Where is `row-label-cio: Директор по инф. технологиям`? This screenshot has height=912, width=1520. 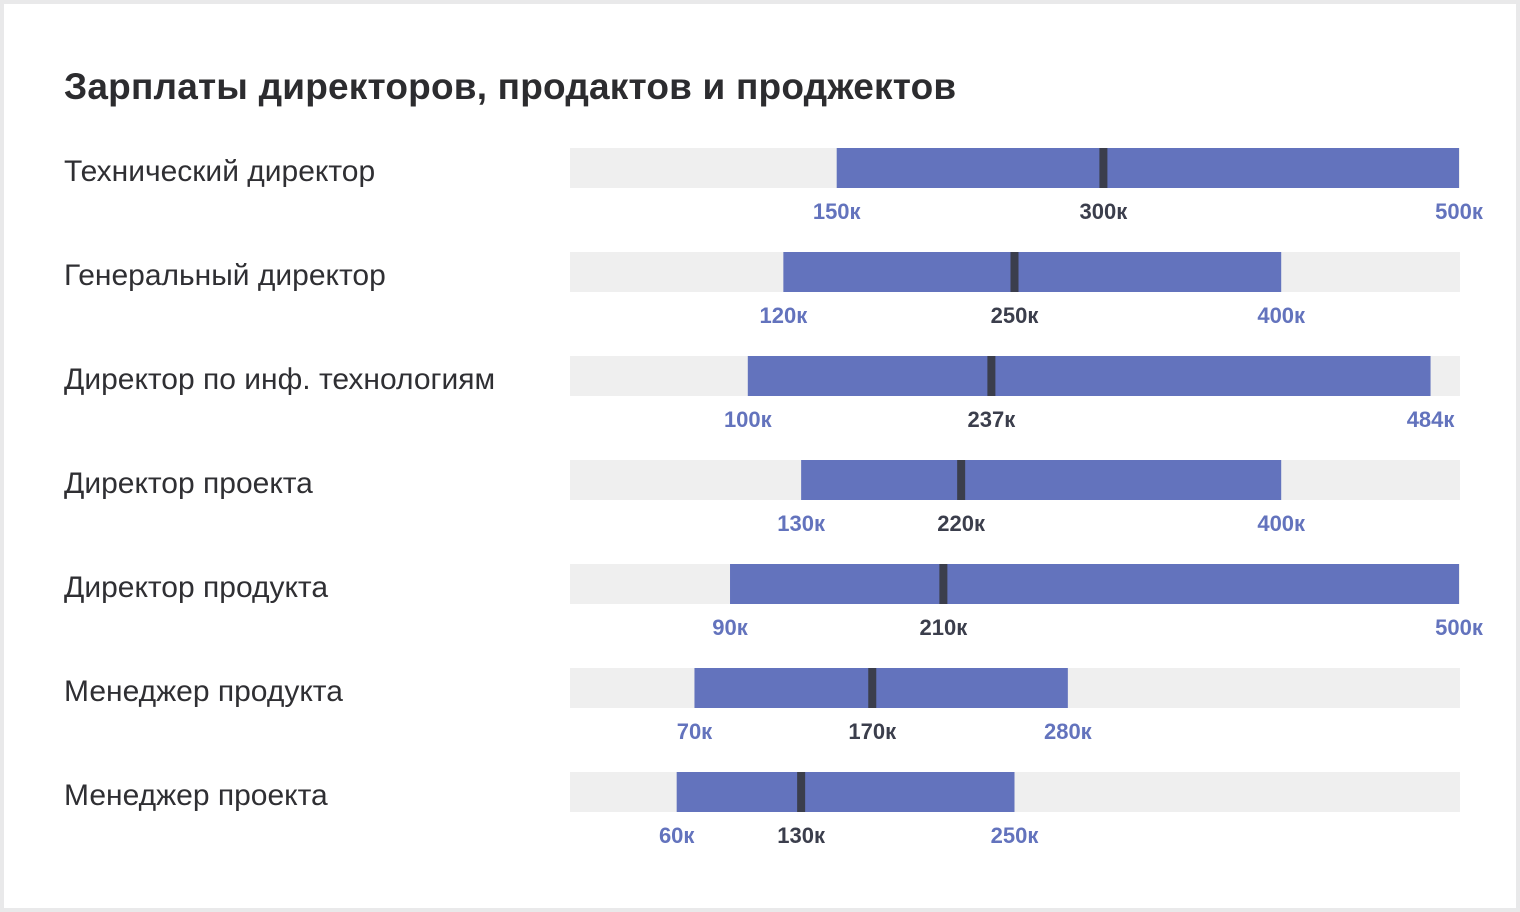
row-label-cio: Директор по инф. технологиям is located at coordinates (280, 379).